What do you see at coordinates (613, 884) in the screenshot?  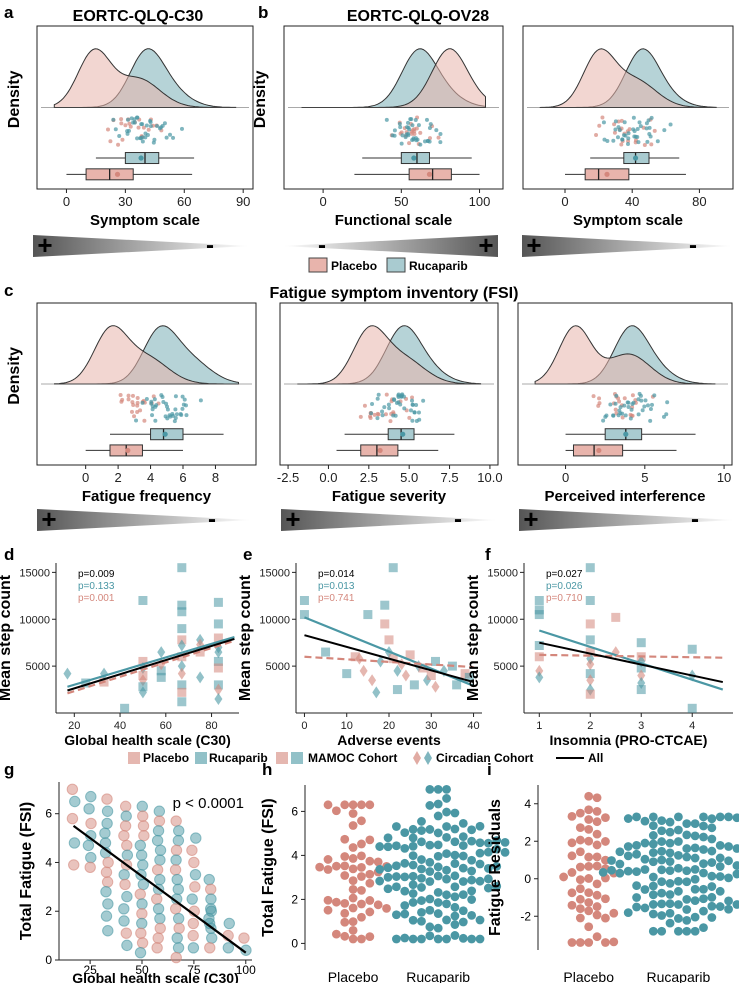 I see `beeswarm-panel-i: -2 0 2 4 Placebo Rucaparib Fatigue Residuals` at bounding box center [613, 884].